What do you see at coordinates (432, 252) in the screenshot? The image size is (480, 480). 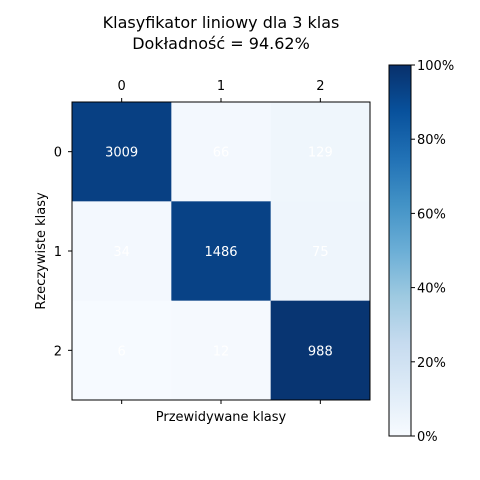 I see `colorbar-ticks: 0% 20% 40% 60% 80% 100%` at bounding box center [432, 252].